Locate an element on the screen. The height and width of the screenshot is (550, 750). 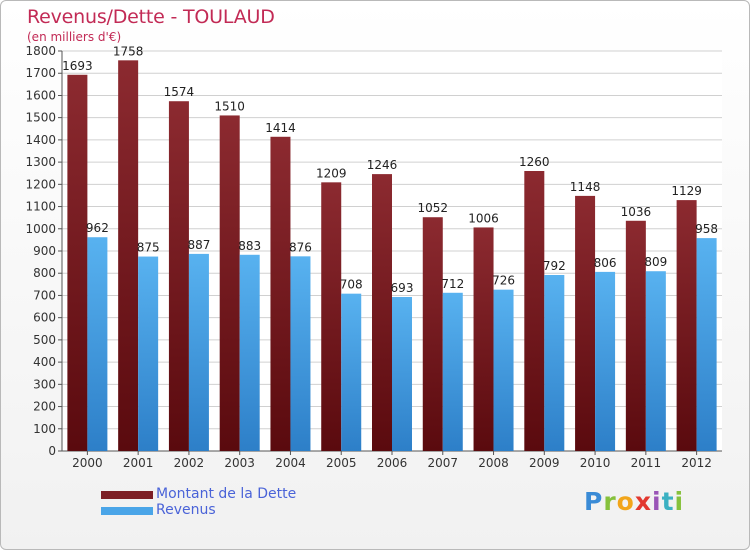
data-label-dette: 1260 is located at coordinates (534, 162).